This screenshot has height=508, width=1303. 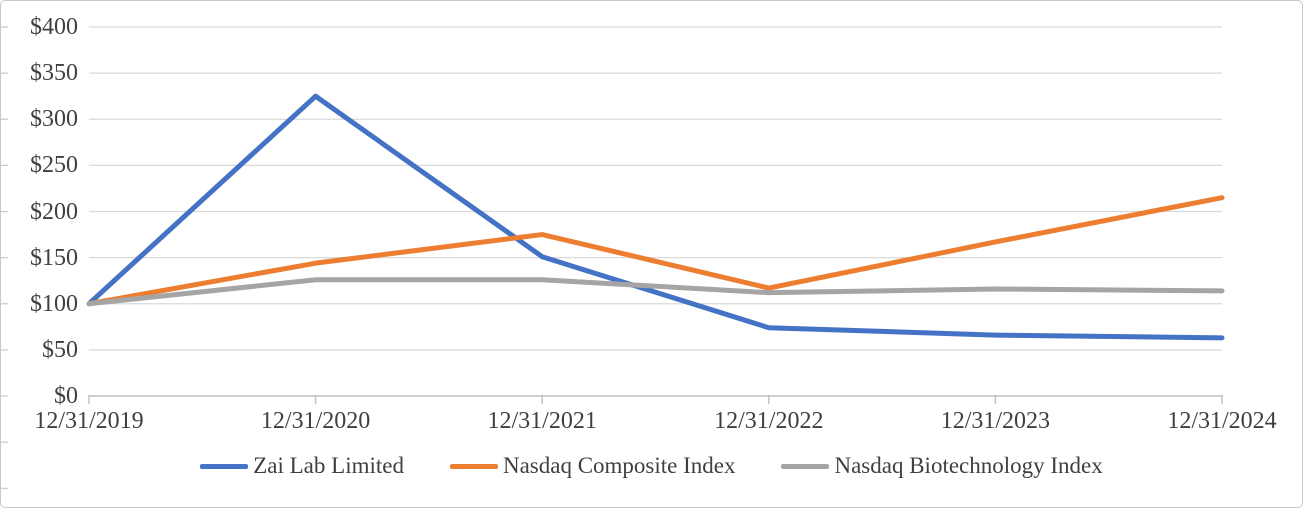 What do you see at coordinates (619, 465) in the screenshot?
I see `legend-label: Nasdaq Composite Index` at bounding box center [619, 465].